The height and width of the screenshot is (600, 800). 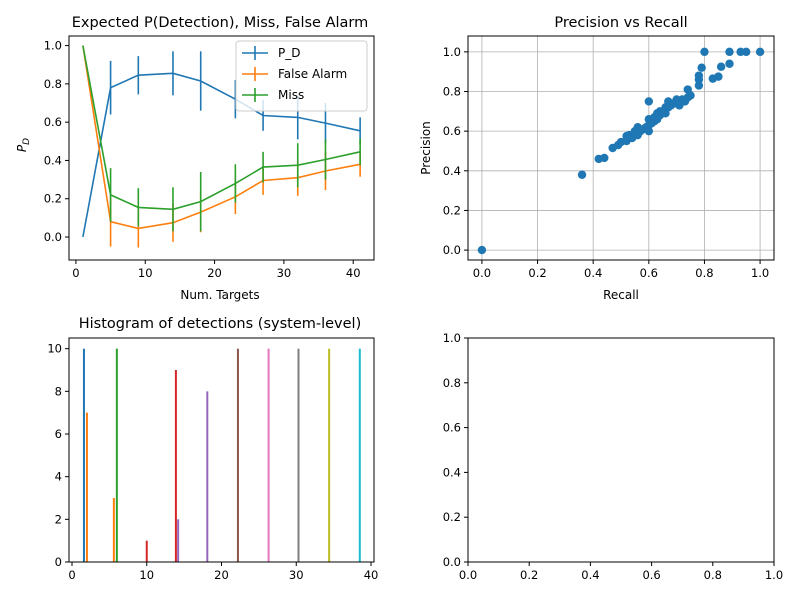 I want to click on y-tick-label: 2, so click(x=58, y=519).